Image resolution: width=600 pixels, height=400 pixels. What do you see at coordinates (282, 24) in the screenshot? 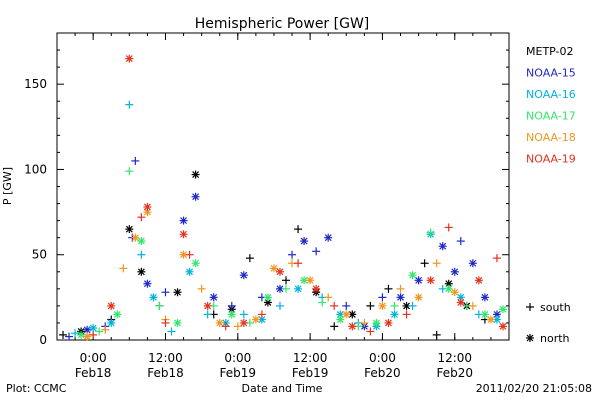
I see `chart-title: Hemispheric Power [GW]` at bounding box center [282, 24].